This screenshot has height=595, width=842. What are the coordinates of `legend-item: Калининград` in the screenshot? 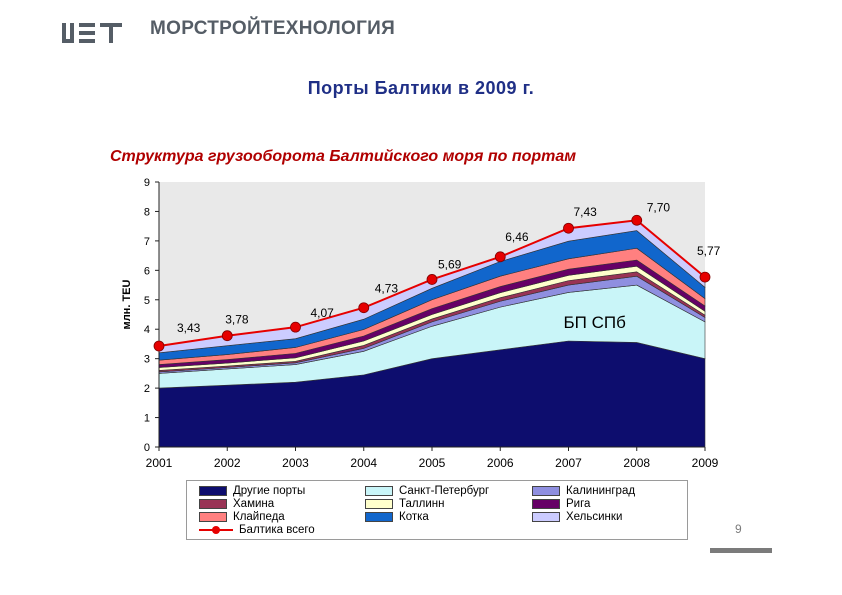 It's located at (583, 491).